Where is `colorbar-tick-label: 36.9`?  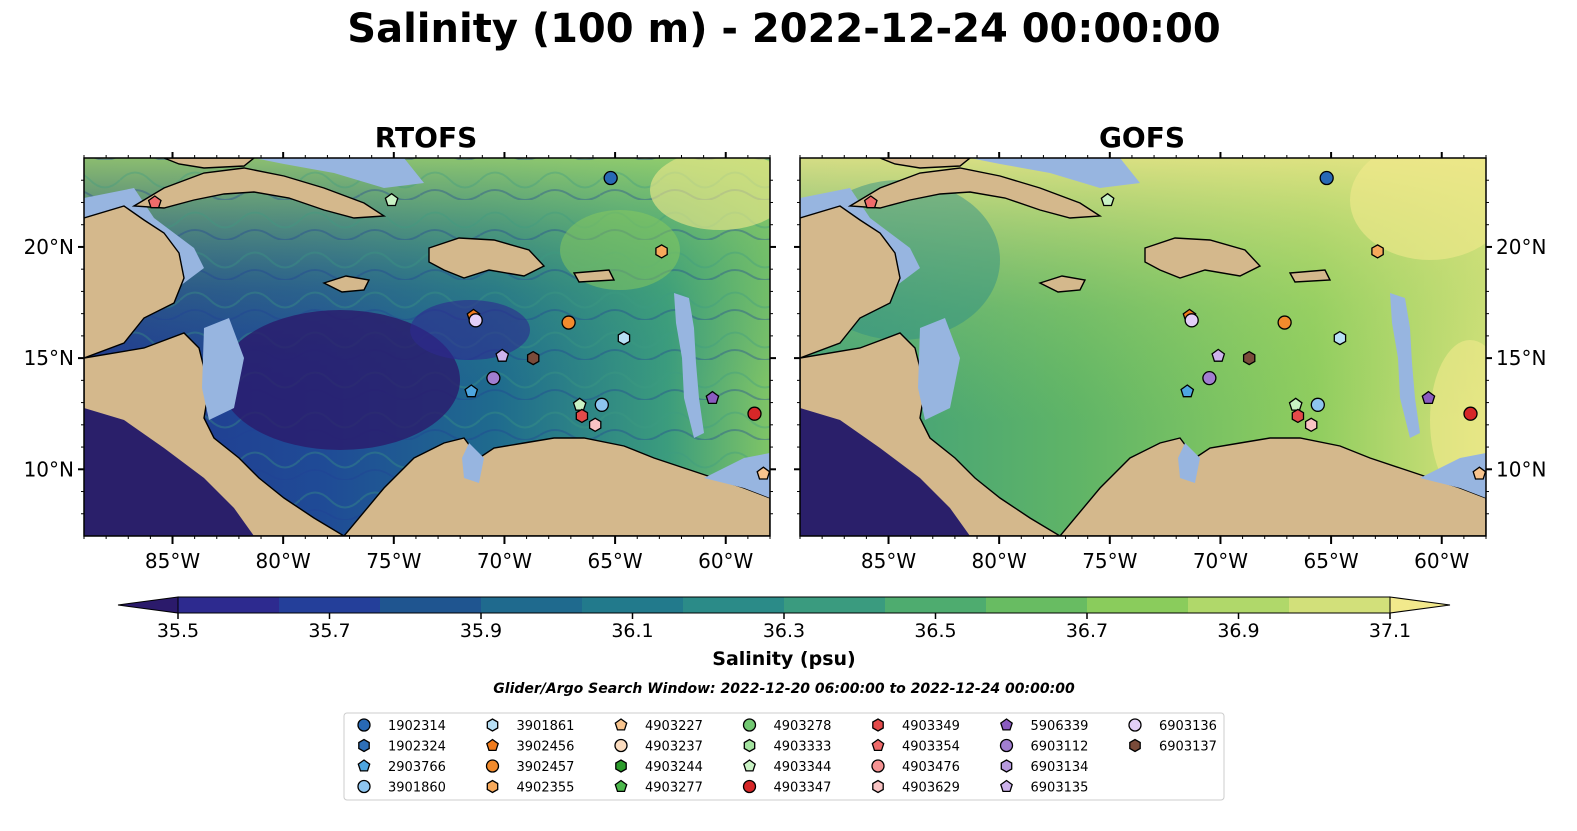 colorbar-tick-label: 36.9 is located at coordinates (1238, 631).